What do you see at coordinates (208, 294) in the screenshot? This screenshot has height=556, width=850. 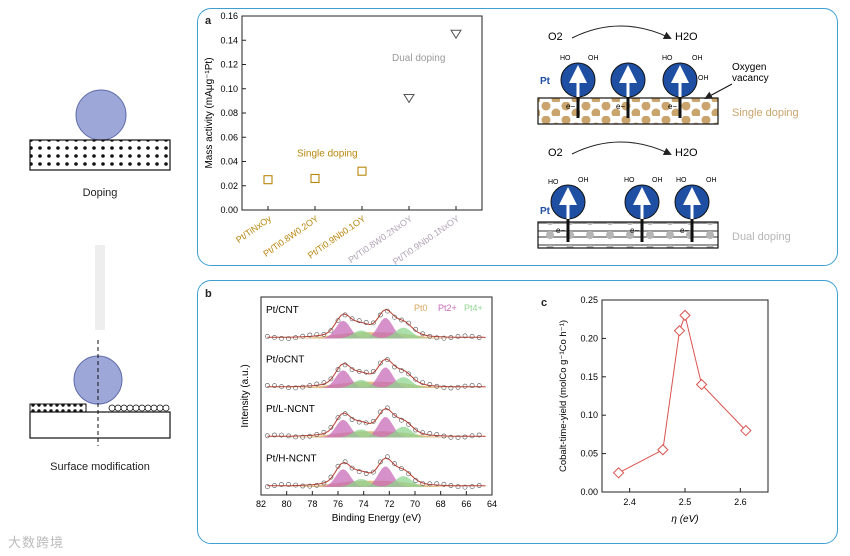 I see `panel-b-letter: b` at bounding box center [208, 294].